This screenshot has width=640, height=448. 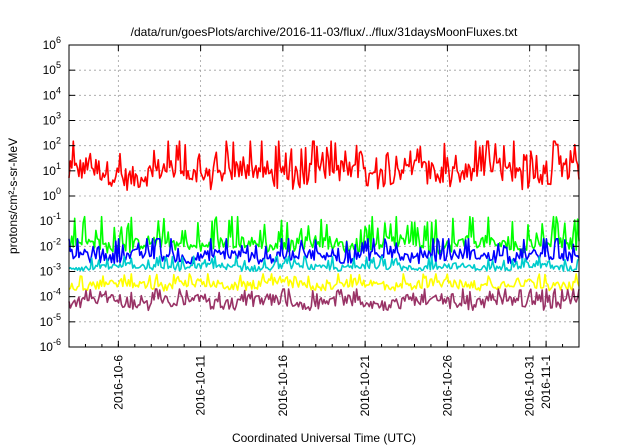 I want to click on y-tick-label: 10³, so click(x=52, y=119).